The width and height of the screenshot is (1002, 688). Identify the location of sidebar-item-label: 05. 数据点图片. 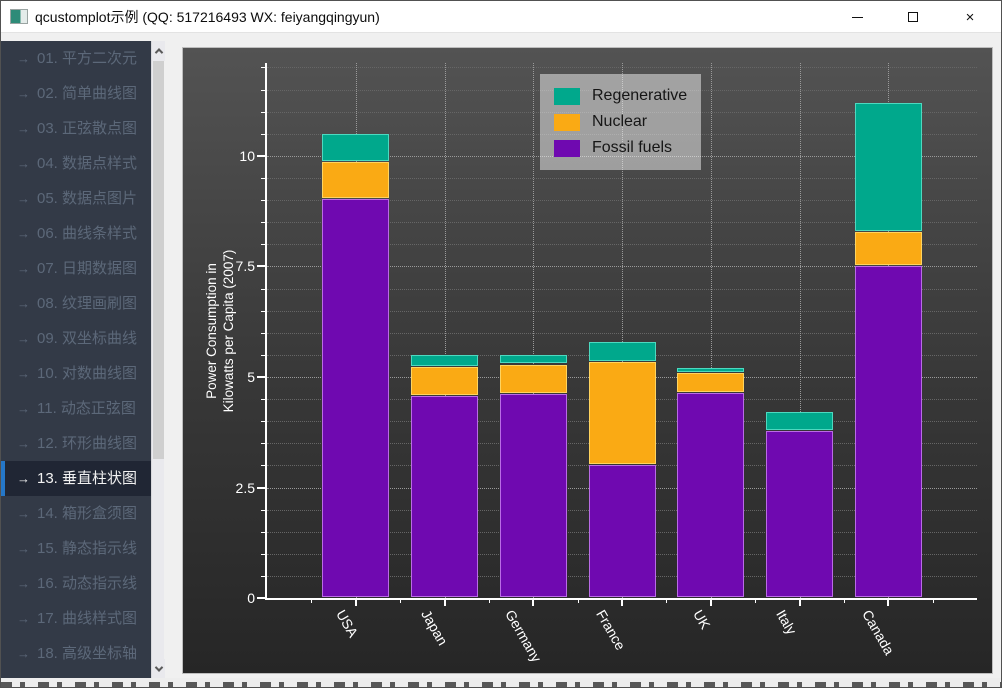
(87, 198).